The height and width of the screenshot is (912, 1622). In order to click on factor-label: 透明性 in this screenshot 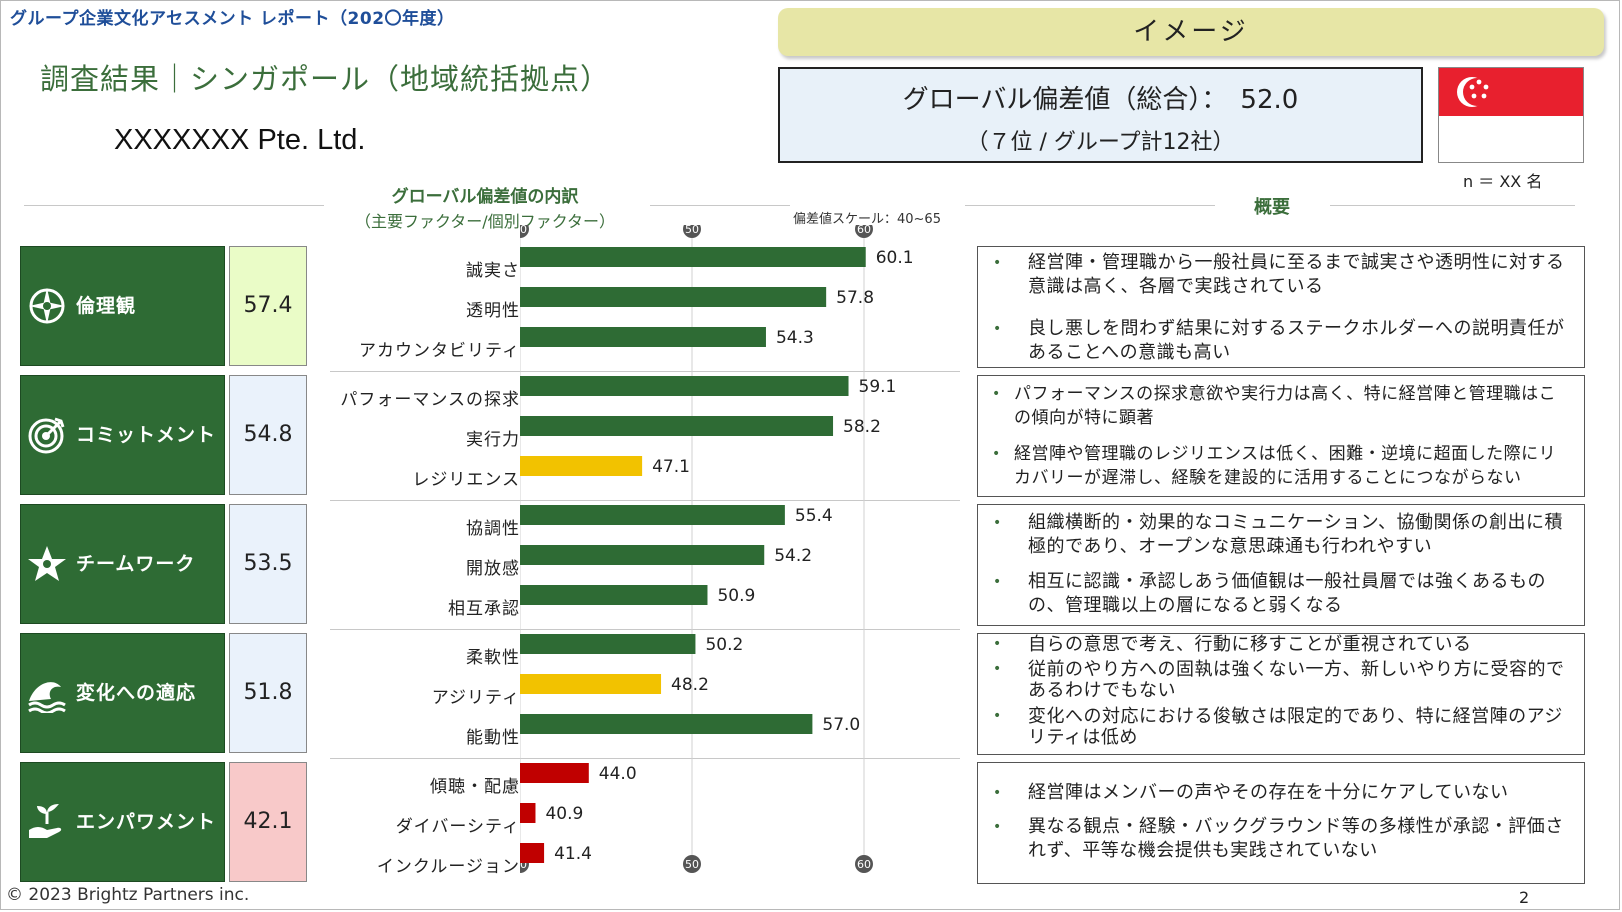, I will do `click(493, 311)`.